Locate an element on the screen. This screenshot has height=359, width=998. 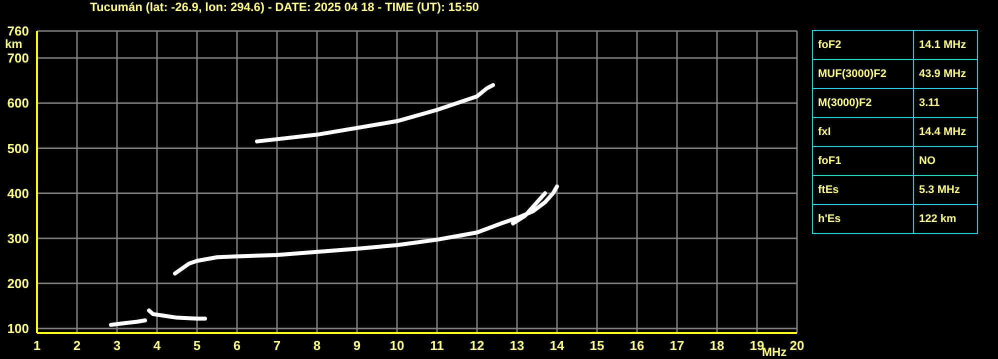
x-tick-label: 3 is located at coordinates (117, 346).